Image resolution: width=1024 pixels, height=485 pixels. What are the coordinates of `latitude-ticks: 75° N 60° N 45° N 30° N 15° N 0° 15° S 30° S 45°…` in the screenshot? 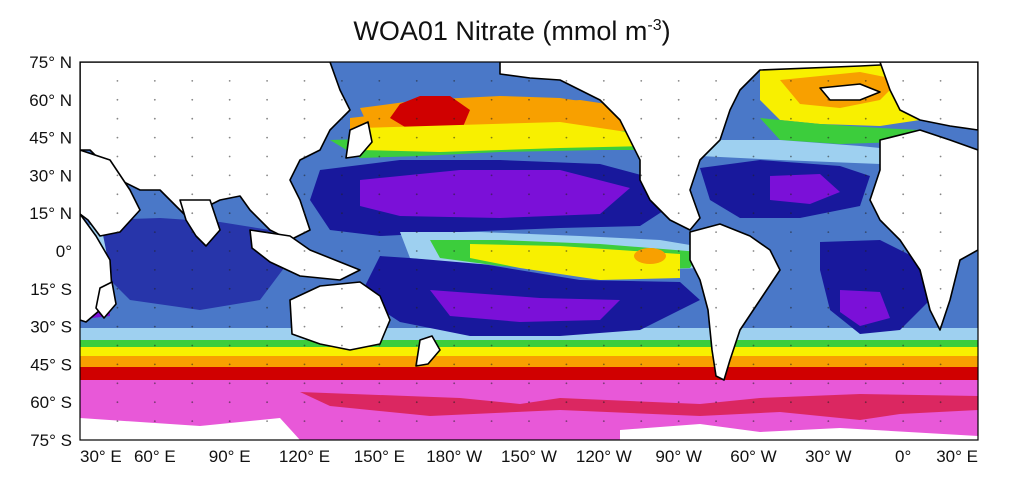 It's located at (50, 251).